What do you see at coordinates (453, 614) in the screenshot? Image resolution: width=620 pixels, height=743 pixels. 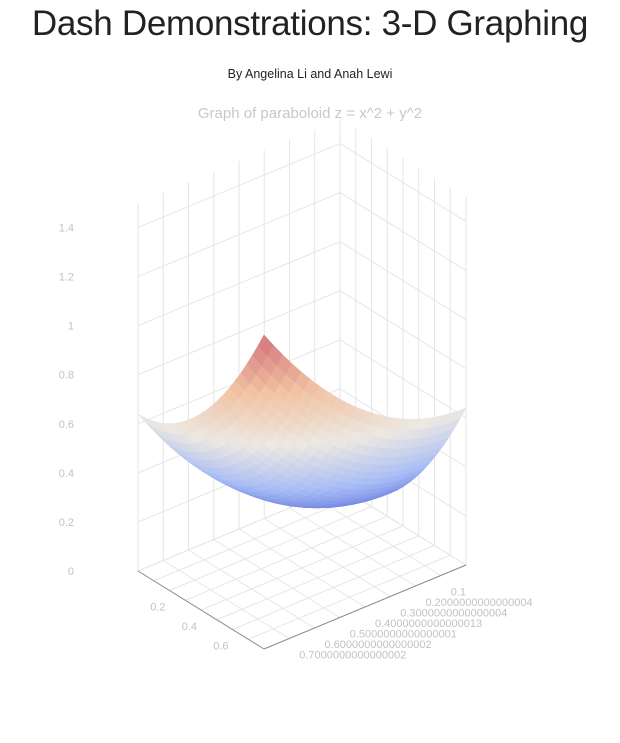 I see `x-tick-label: 0.3000000000000004` at bounding box center [453, 614].